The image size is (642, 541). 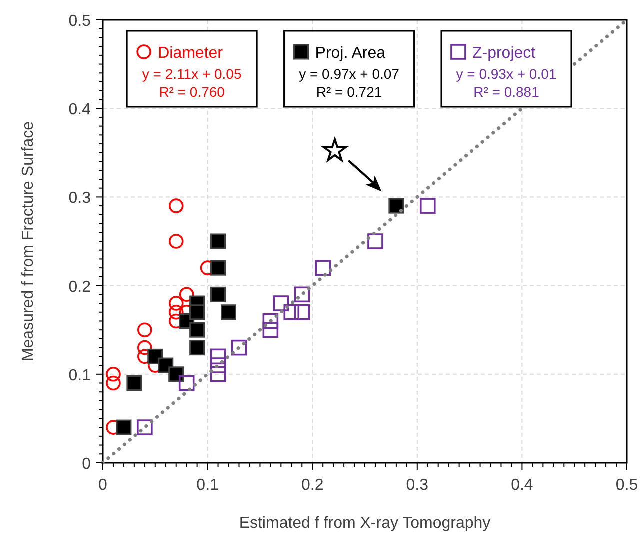 I want to click on x-tick-label: 0.2, so click(x=312, y=485).